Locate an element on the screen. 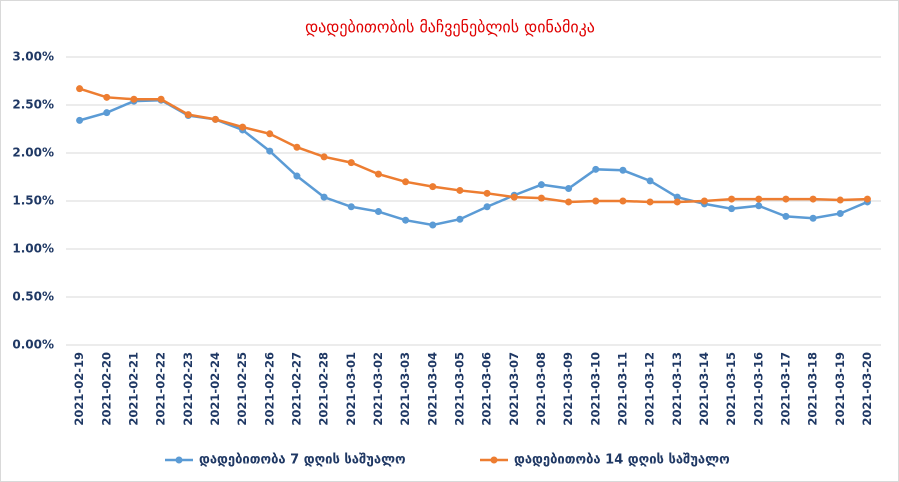 The height and width of the screenshot is (482, 899). x-tick-label: 2021-03-02 is located at coordinates (378, 389).